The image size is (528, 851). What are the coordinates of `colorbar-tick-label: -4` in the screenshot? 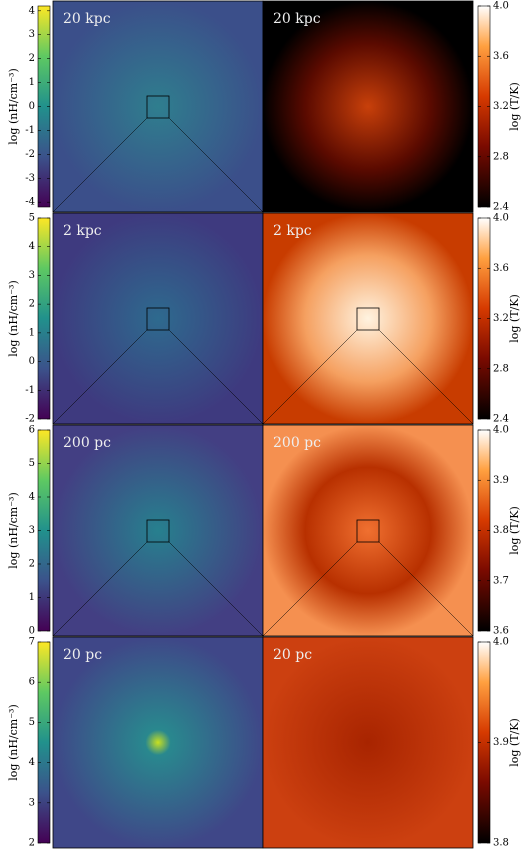 It's located at (30, 202).